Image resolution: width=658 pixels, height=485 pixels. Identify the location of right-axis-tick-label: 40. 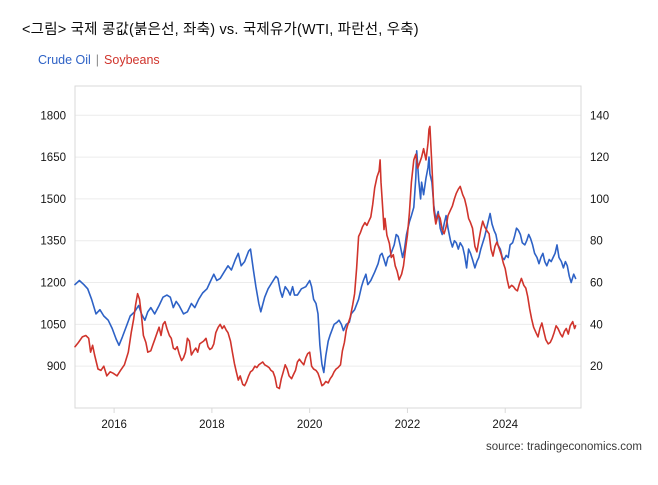
(596, 325).